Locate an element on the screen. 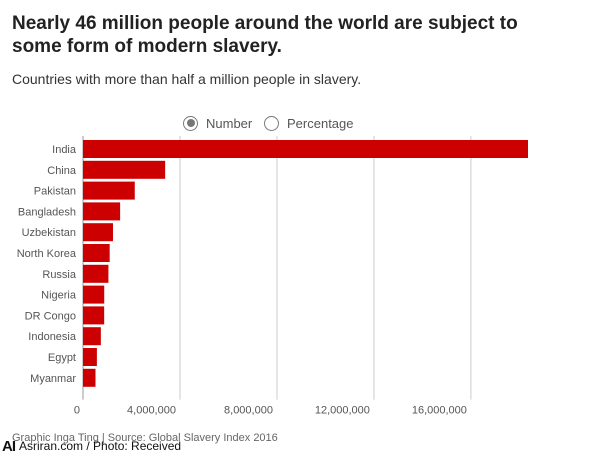 The width and height of the screenshot is (600, 457). number-radio-icon is located at coordinates (190, 123).